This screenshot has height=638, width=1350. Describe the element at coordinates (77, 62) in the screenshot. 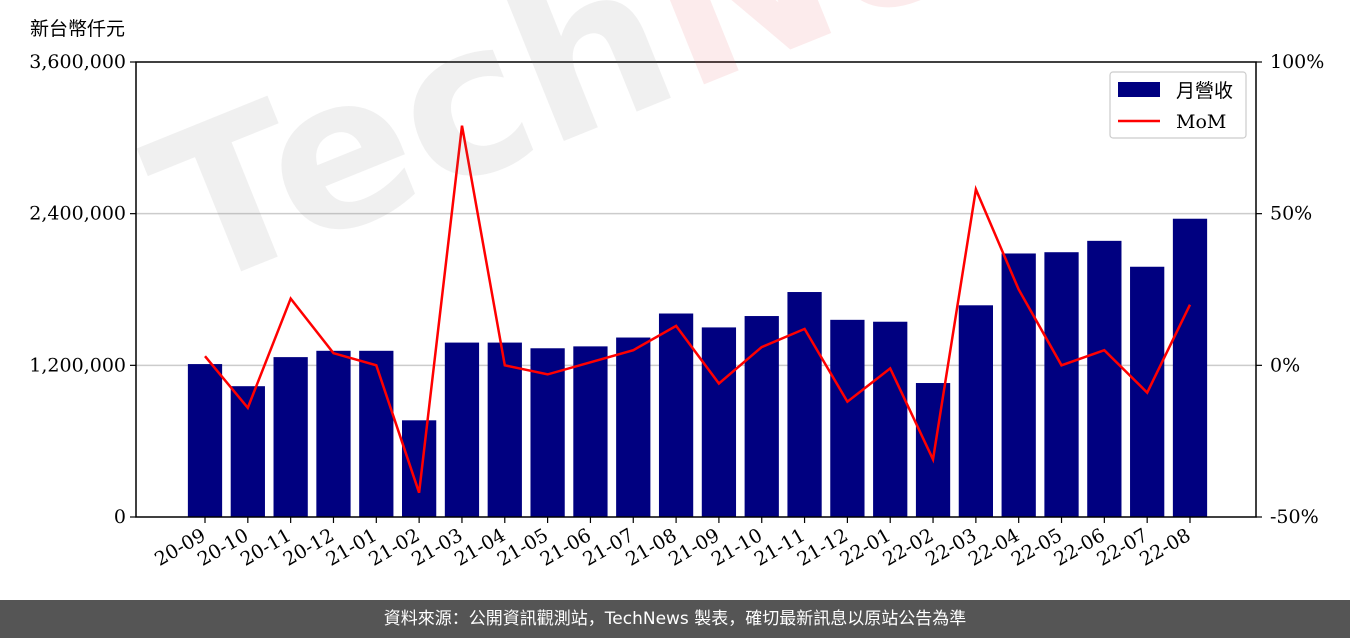

I see `y-tick-label-left: 3,600,000` at that location.